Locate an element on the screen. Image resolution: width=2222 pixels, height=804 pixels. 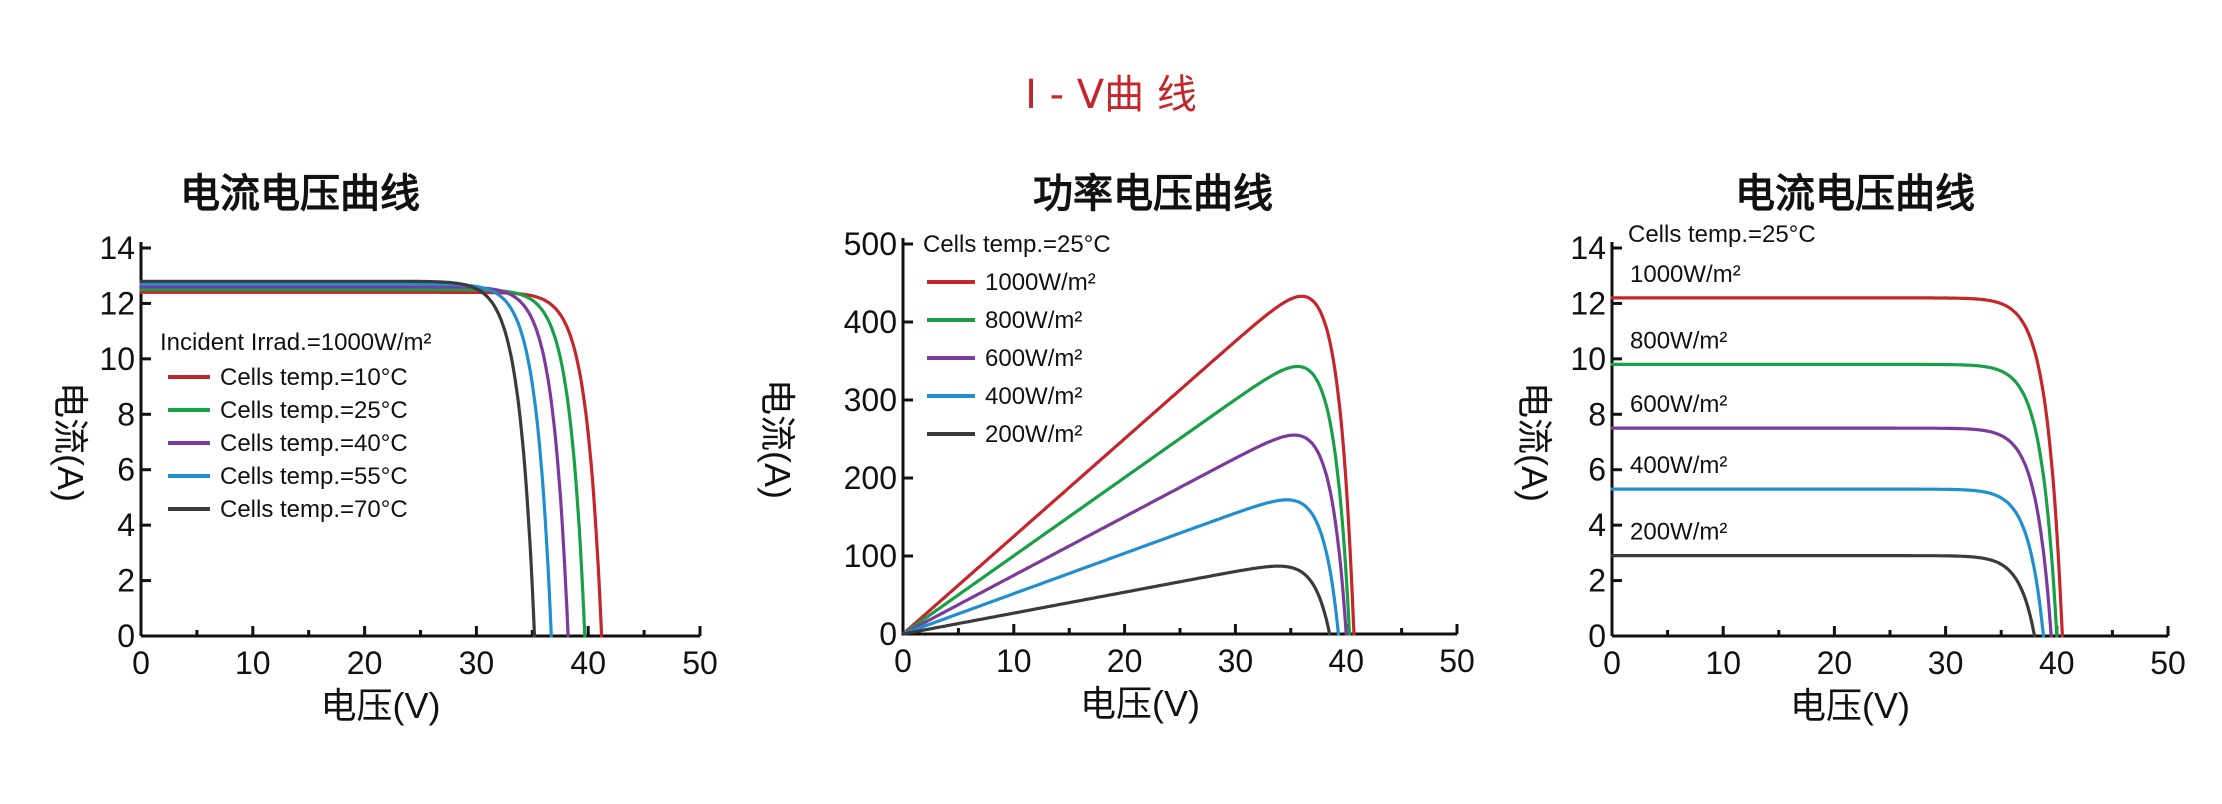
legend-item: Cells temp.=70°C is located at coordinates (314, 509).